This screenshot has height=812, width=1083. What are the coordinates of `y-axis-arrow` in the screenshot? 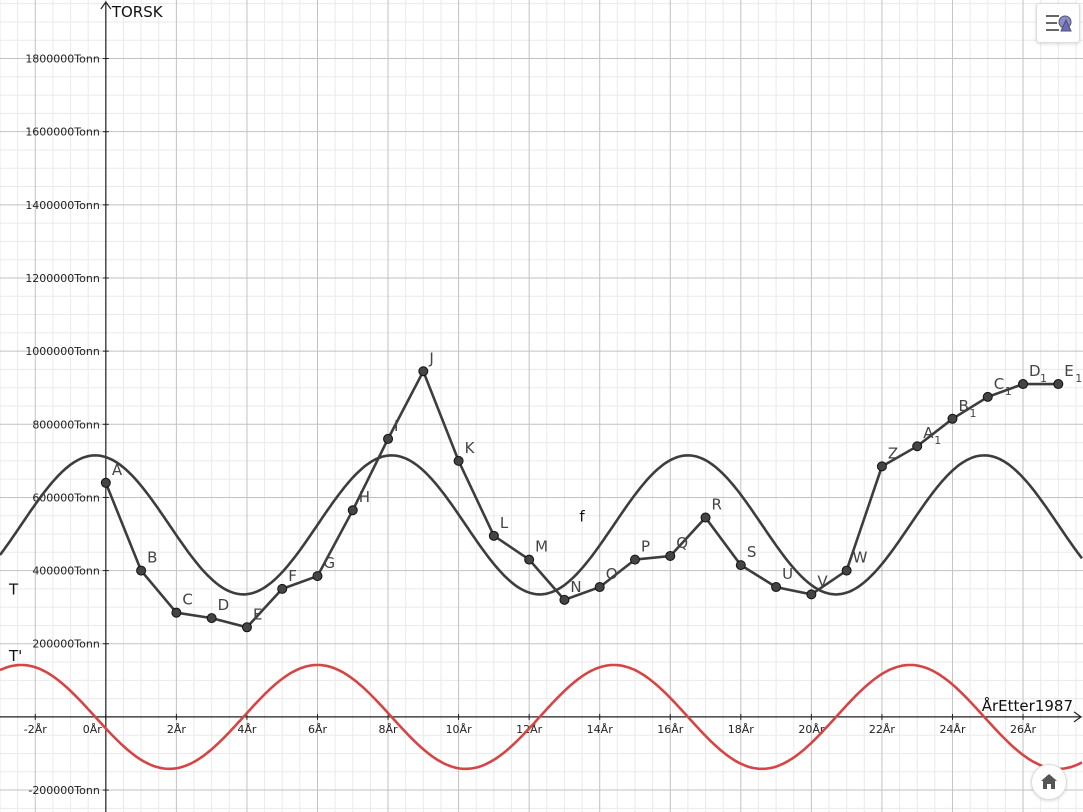 It's located at (106, 5).